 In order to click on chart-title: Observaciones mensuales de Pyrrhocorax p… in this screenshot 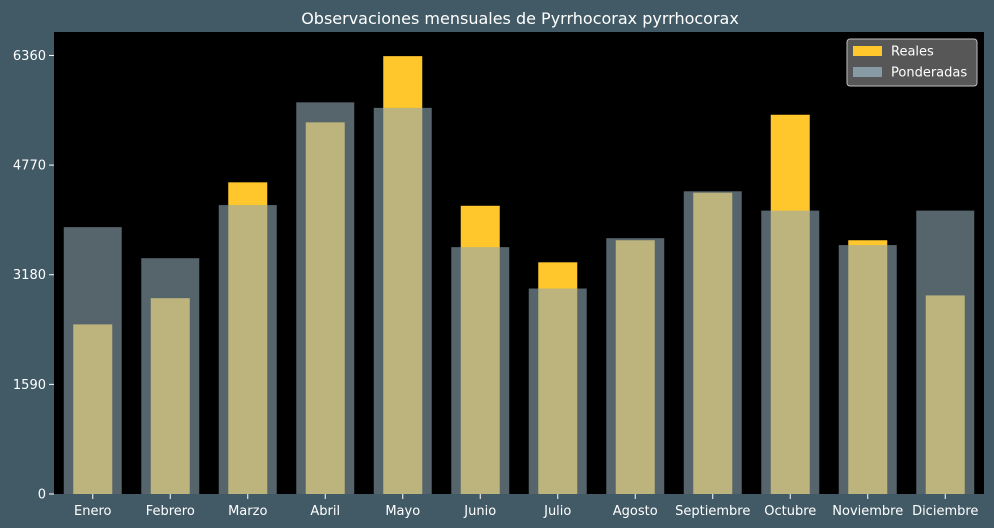, I will do `click(520, 18)`.